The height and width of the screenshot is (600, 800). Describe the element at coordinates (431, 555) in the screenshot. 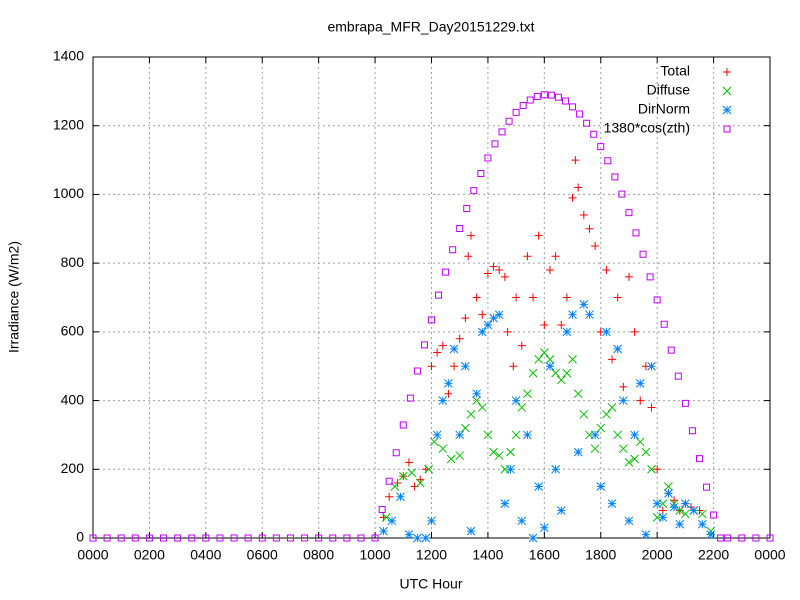

I see `x-tick-label: 1200` at that location.